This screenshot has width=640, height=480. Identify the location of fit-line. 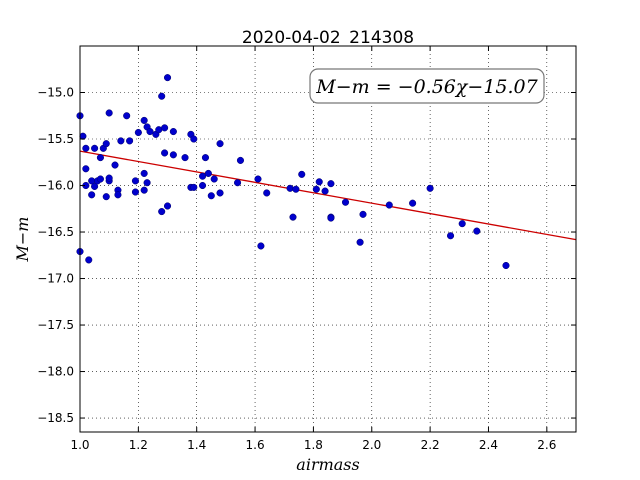
(328, 195).